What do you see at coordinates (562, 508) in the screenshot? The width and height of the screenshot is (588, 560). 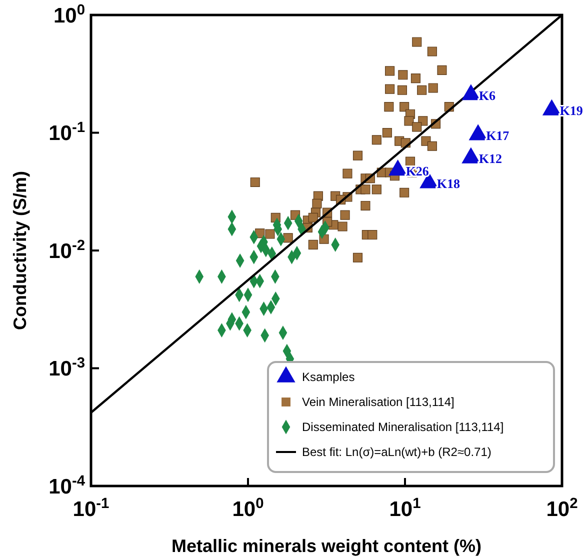 I see `x-tick-label: 10$^{2}$` at bounding box center [562, 508].